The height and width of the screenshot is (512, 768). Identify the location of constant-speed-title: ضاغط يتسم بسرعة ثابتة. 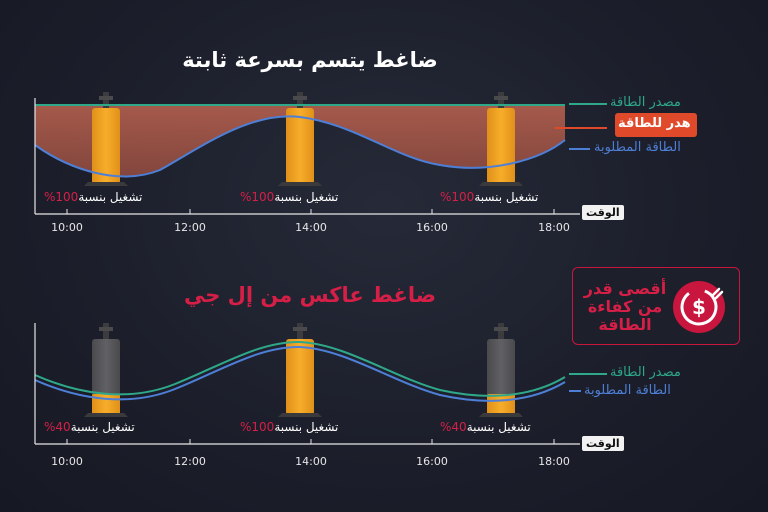
(310, 60).